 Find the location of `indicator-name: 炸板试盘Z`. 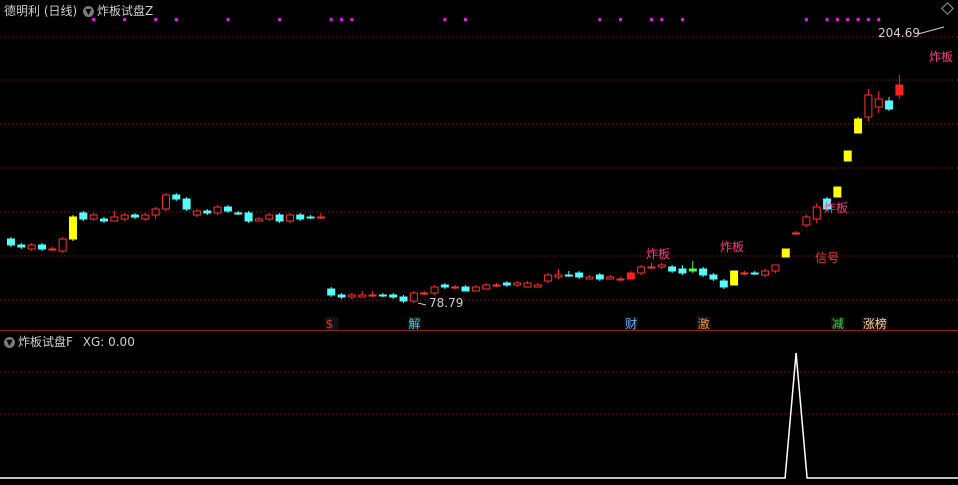

indicator-name: 炸板试盘Z is located at coordinates (125, 11).